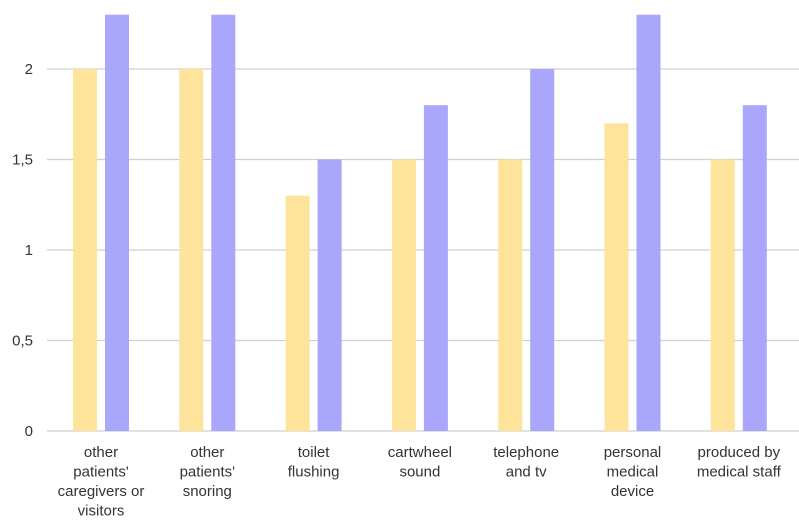 This screenshot has width=799, height=526. Describe the element at coordinates (739, 452) in the screenshot. I see `x-tick-label-line: produced by` at that location.